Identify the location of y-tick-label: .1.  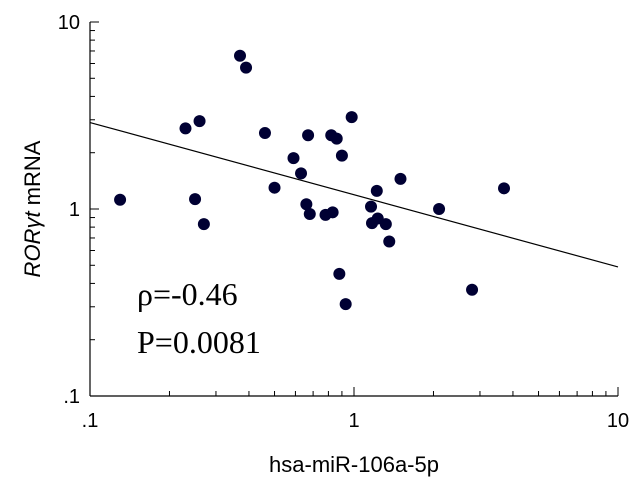
(71, 397).